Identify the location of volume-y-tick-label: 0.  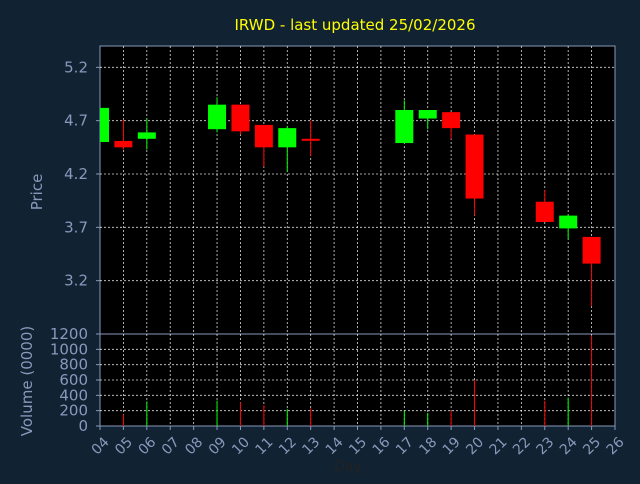
(83, 426).